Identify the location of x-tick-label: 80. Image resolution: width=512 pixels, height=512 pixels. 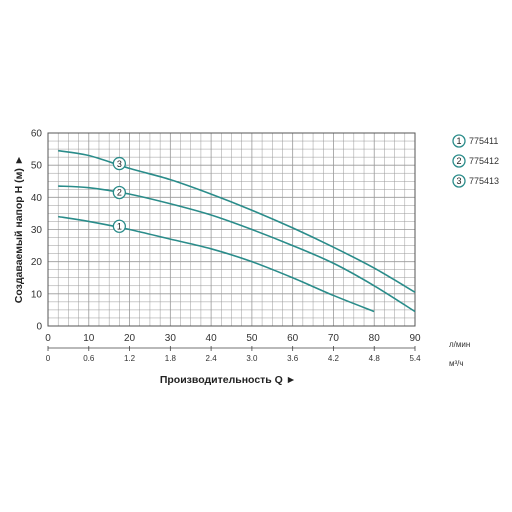
(375, 338).